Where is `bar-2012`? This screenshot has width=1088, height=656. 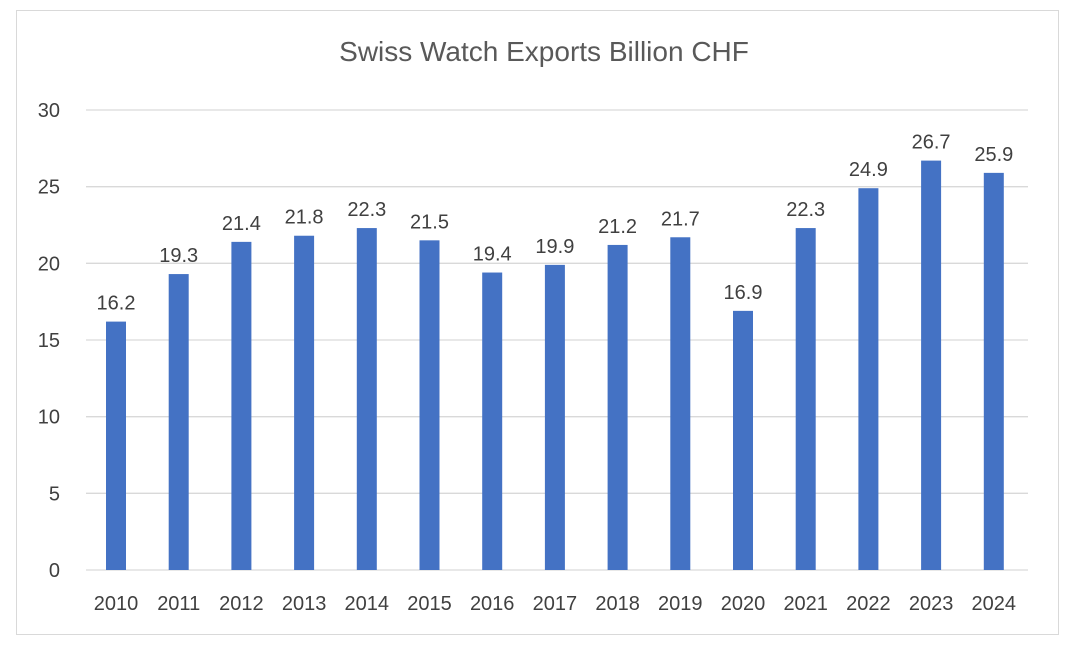 bar-2012 is located at coordinates (241, 405).